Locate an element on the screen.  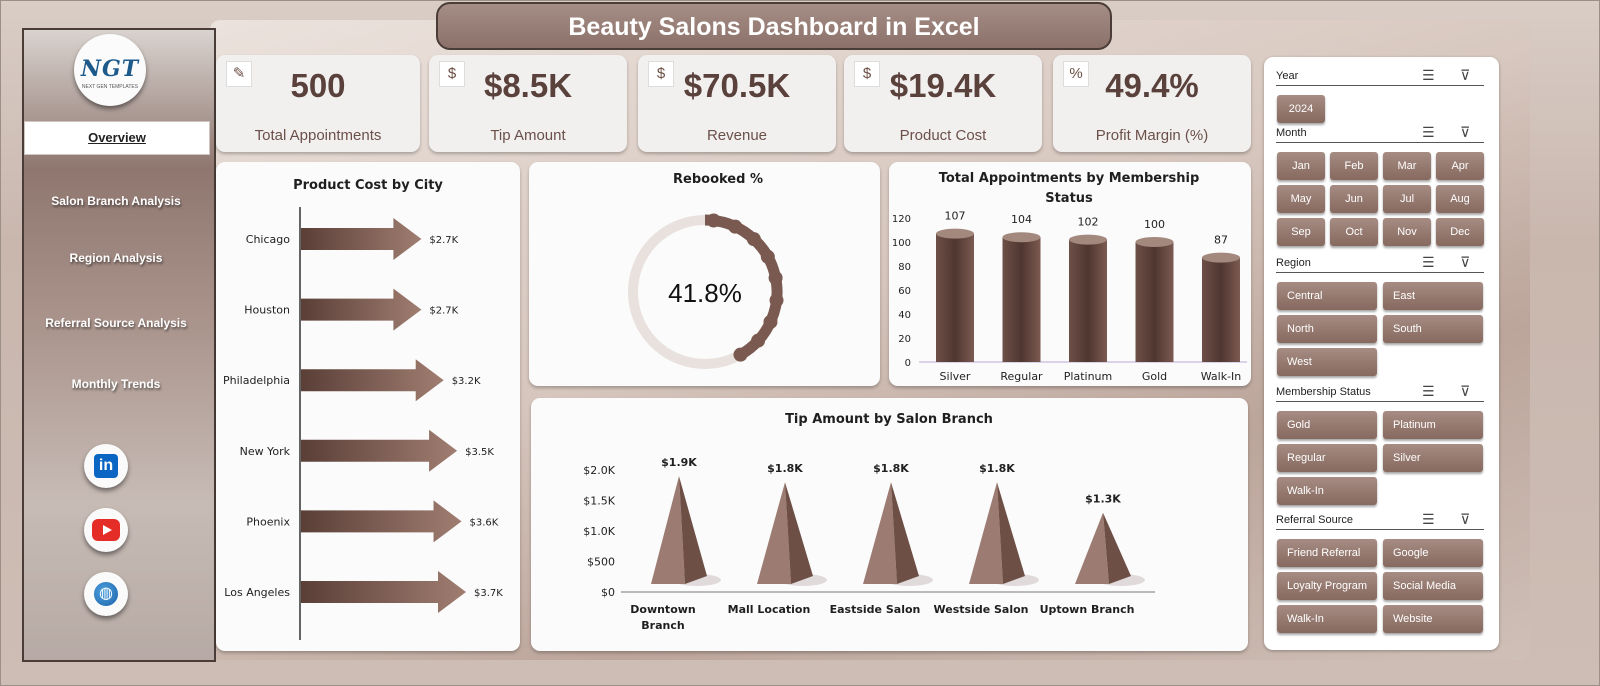
slicer-month-option: Sep is located at coordinates (1301, 232).